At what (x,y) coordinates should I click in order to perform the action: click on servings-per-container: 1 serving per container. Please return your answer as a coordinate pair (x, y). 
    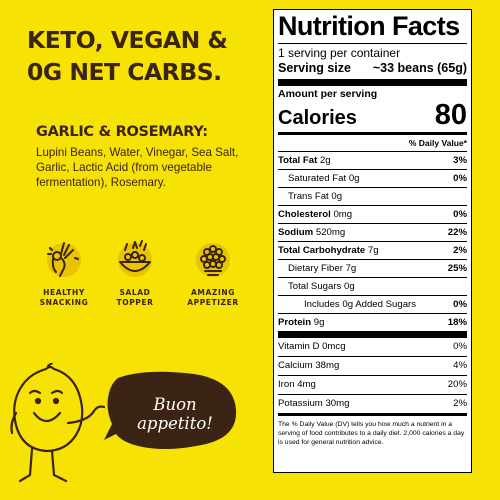
    Looking at the image, I should click on (339, 53).